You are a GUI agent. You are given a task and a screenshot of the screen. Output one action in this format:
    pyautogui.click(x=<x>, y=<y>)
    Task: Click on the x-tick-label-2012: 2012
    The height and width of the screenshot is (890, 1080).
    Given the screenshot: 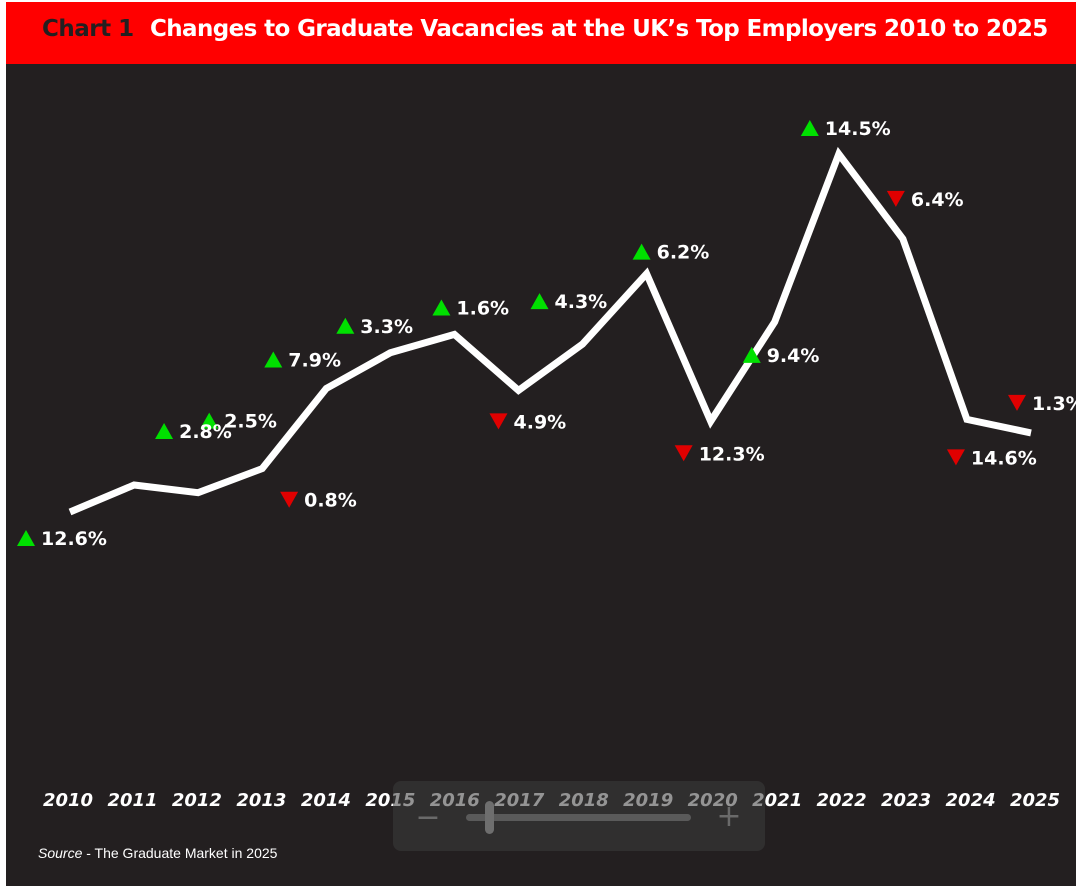 What is the action you would take?
    pyautogui.click(x=197, y=800)
    